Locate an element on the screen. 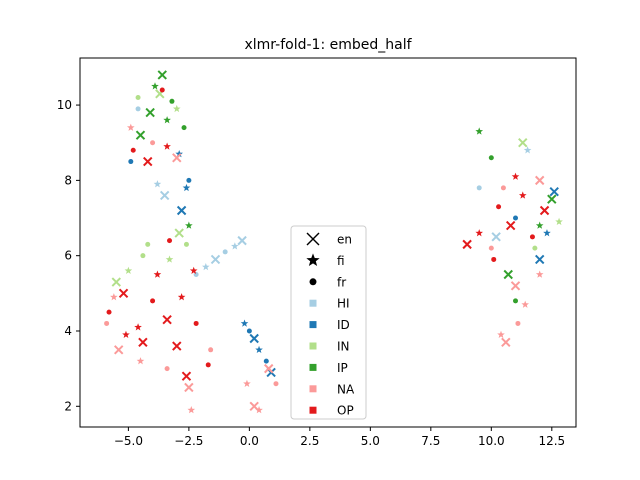 The width and height of the screenshot is (640, 480). y-tick-label: 6 is located at coordinates (68, 256).